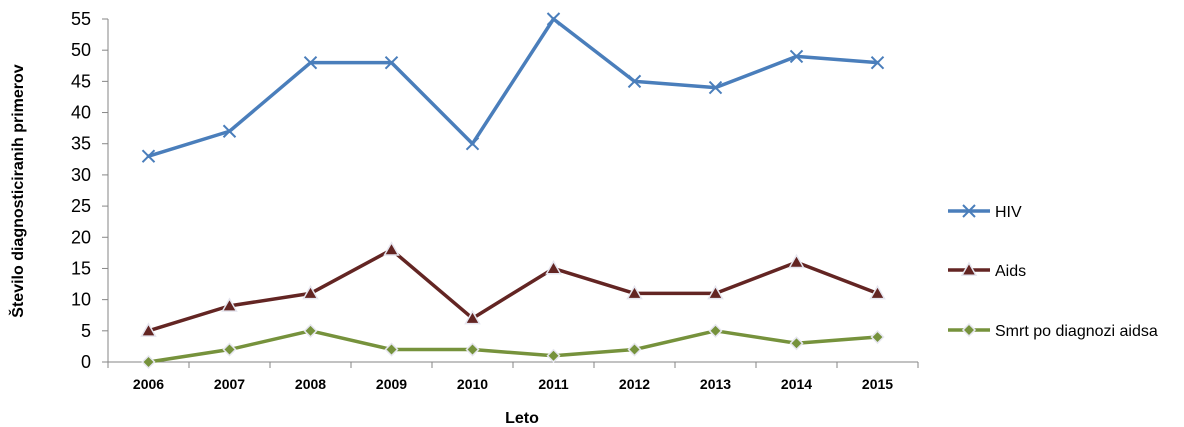  What do you see at coordinates (1008, 212) in the screenshot?
I see `legend-label: HIV` at bounding box center [1008, 212].